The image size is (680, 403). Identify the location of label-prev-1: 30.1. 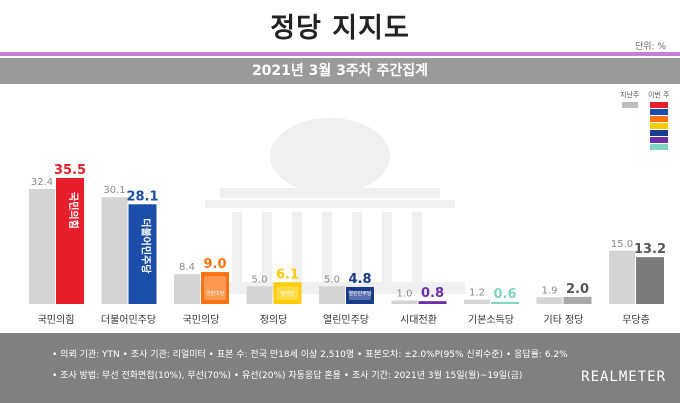
(114, 190).